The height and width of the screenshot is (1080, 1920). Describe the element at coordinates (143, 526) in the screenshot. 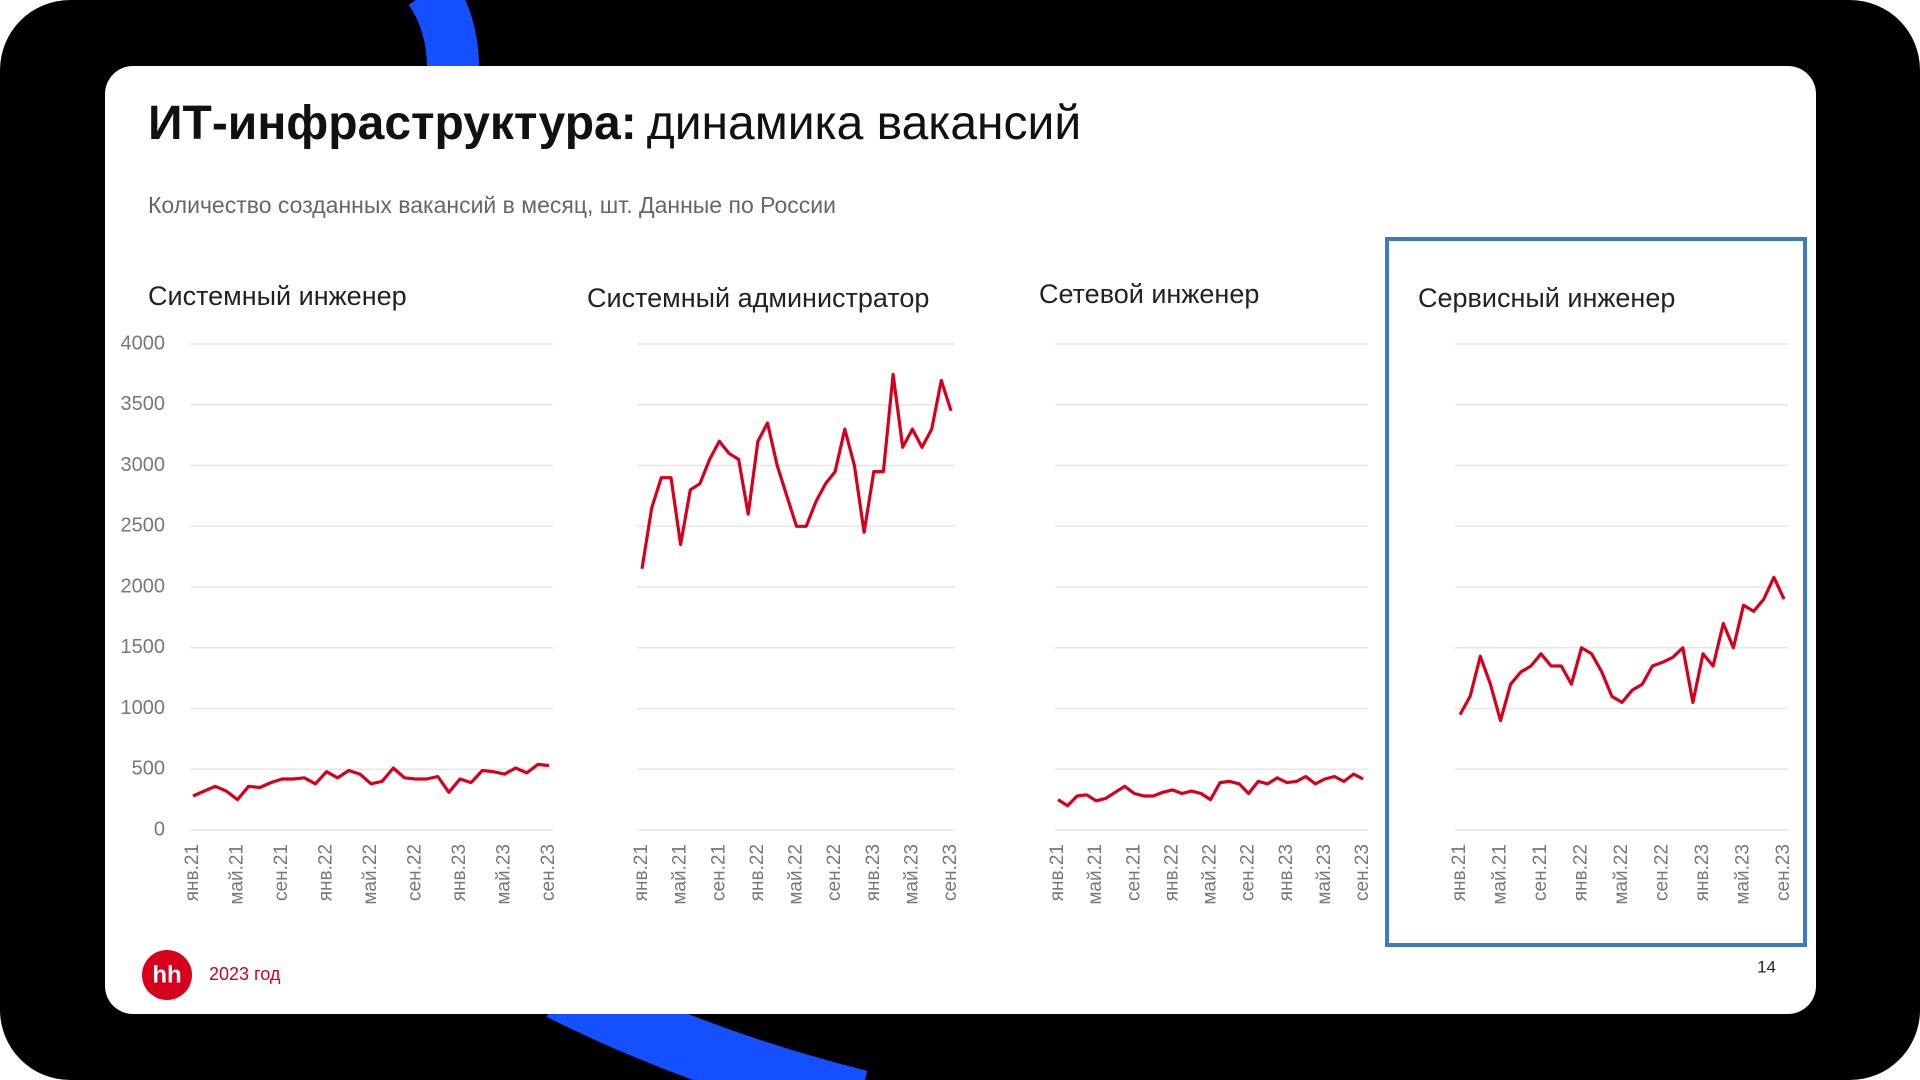

I see `y-tick-label: 2500` at that location.